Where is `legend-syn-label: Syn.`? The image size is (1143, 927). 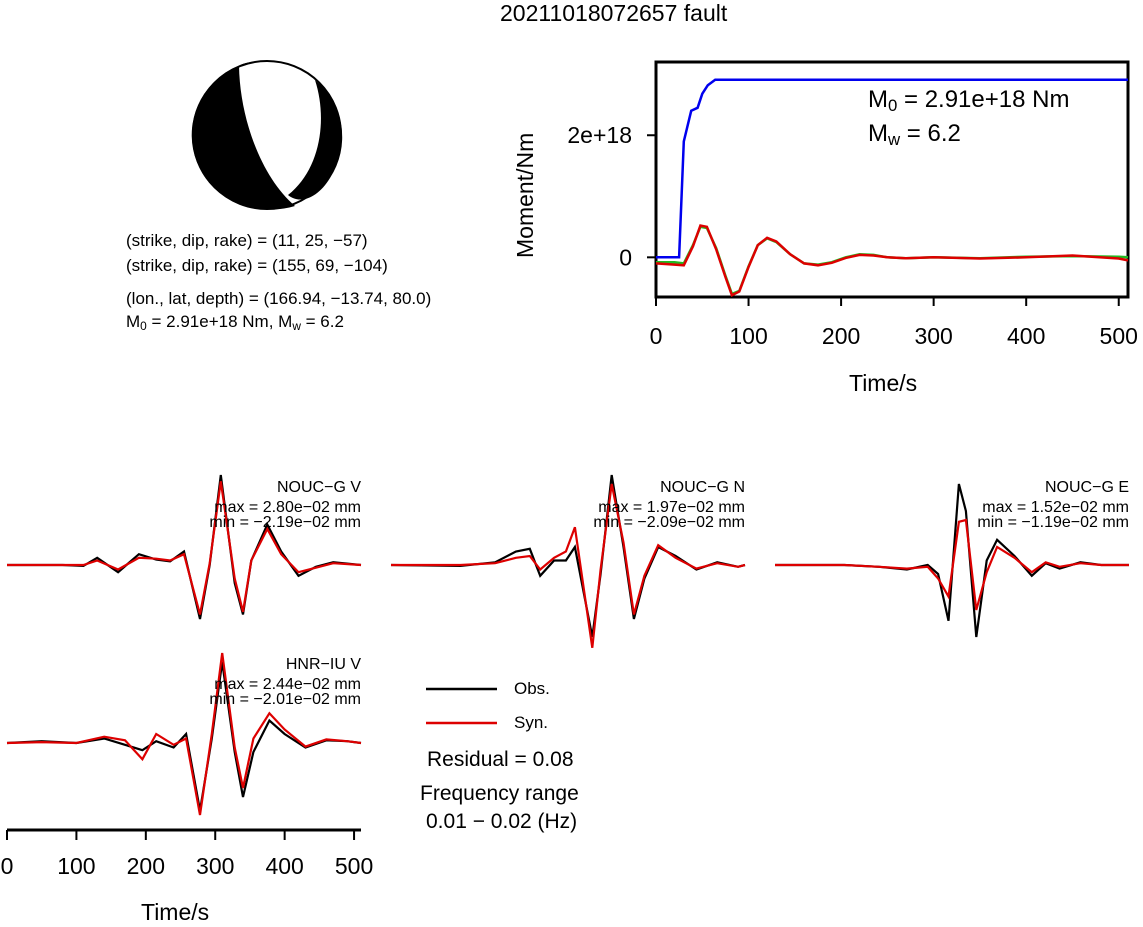
legend-syn-label: Syn. is located at coordinates (531, 722).